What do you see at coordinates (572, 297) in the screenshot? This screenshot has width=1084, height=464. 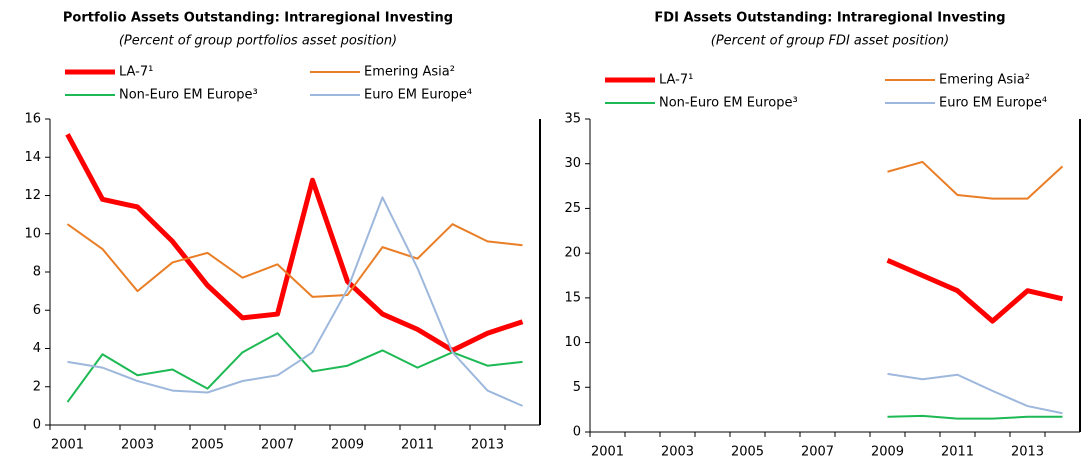 I see `y-tick-label: 15` at bounding box center [572, 297].